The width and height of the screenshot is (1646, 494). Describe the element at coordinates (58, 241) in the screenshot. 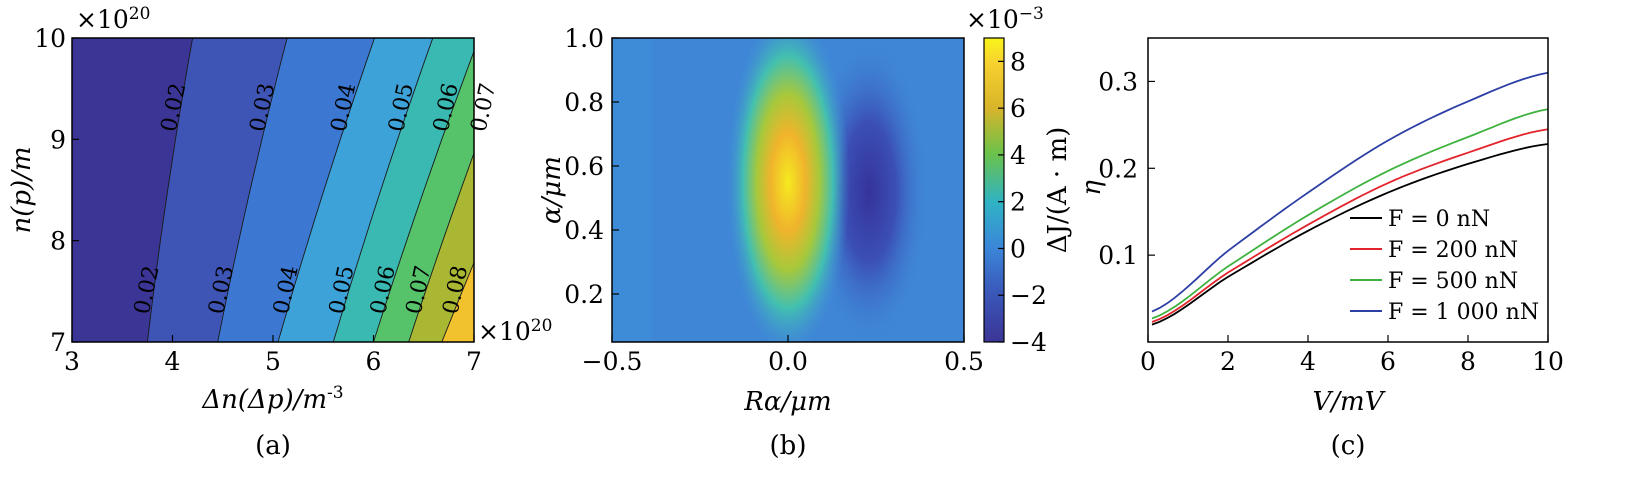

I see `y-tick-label: 8` at that location.